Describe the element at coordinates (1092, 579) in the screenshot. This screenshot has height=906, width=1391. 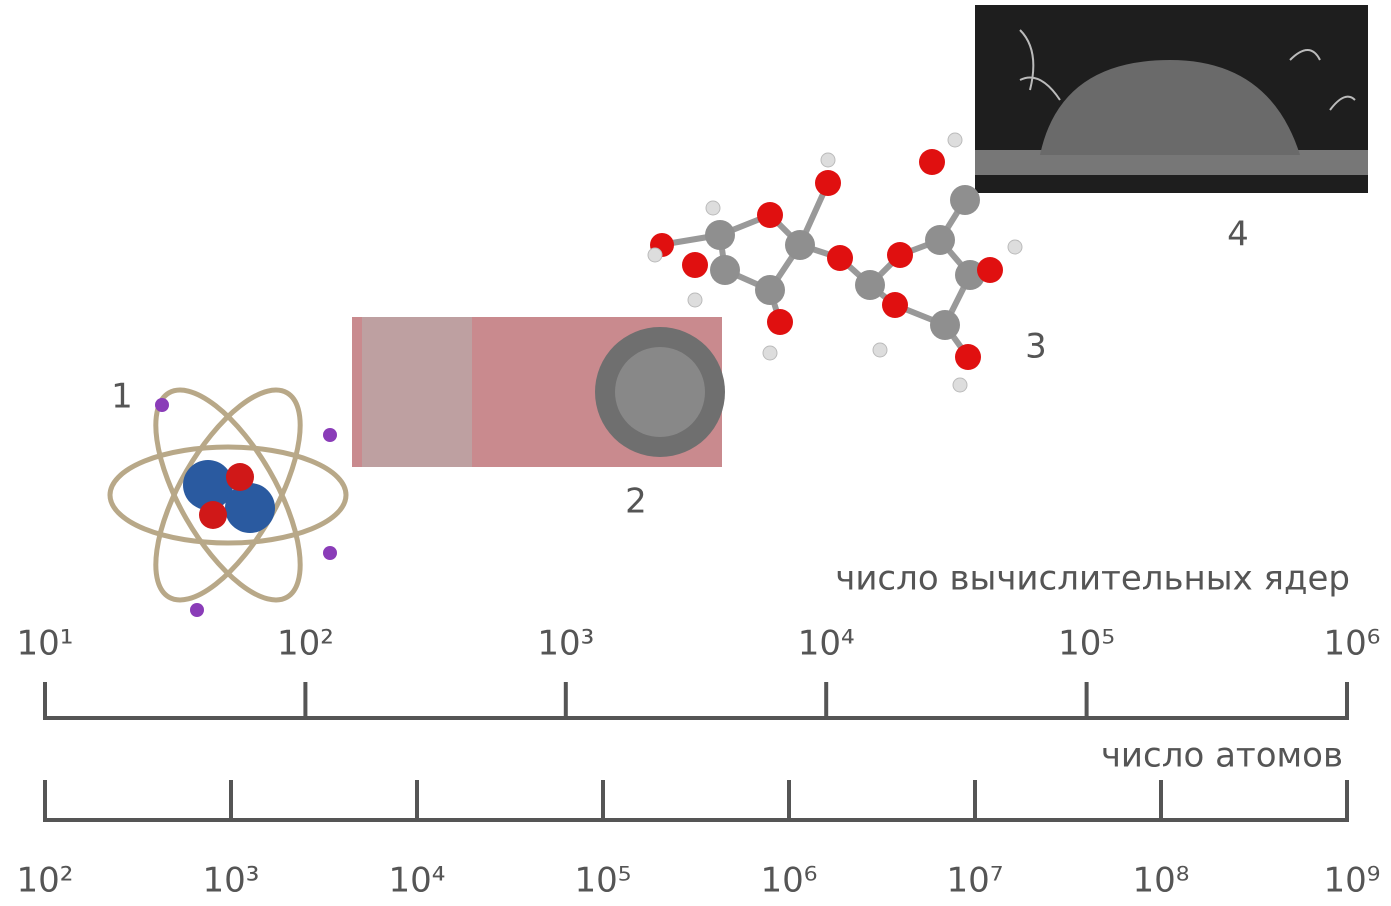
I see `axis-title: число вычислительных ядер` at that location.